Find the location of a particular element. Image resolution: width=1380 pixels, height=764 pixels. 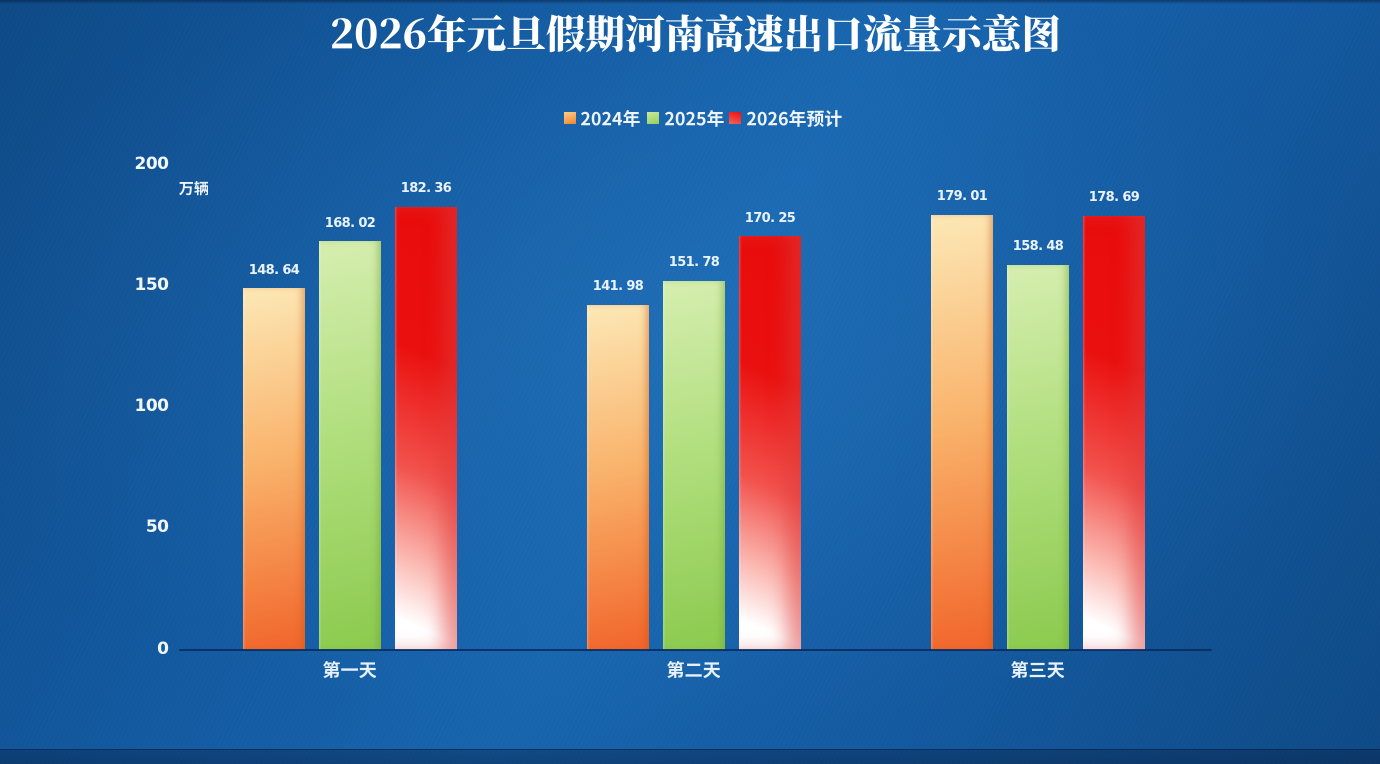

bar-series2-day2 is located at coordinates (694, 465).